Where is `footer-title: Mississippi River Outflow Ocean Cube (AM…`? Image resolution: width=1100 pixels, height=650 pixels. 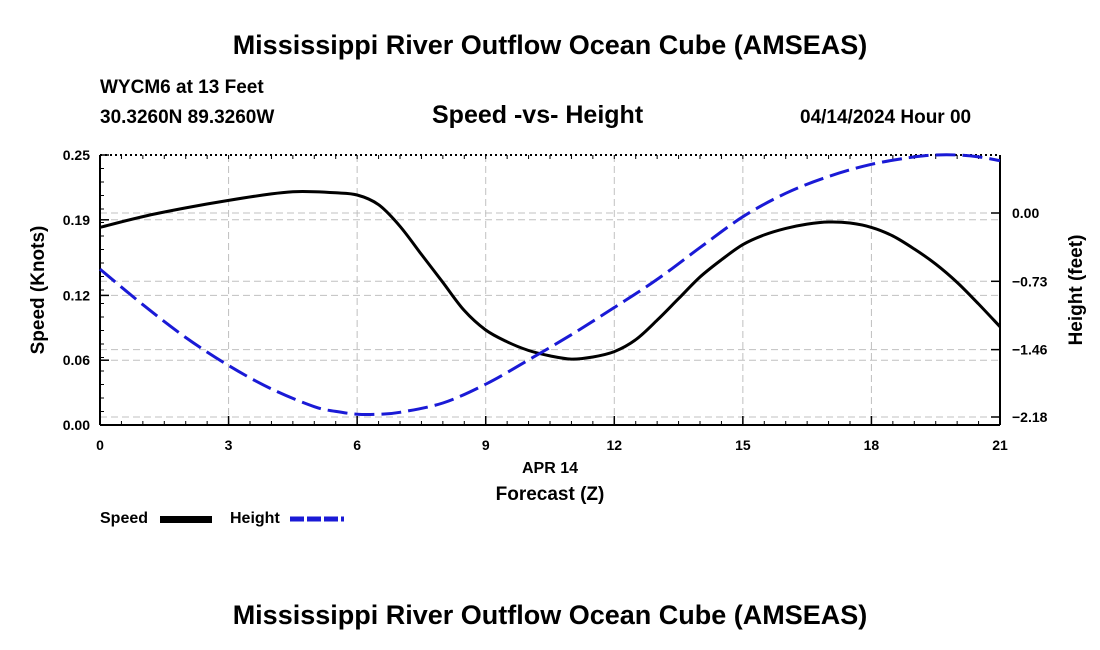 footer-title: Mississippi River Outflow Ocean Cube (AM… is located at coordinates (550, 615).